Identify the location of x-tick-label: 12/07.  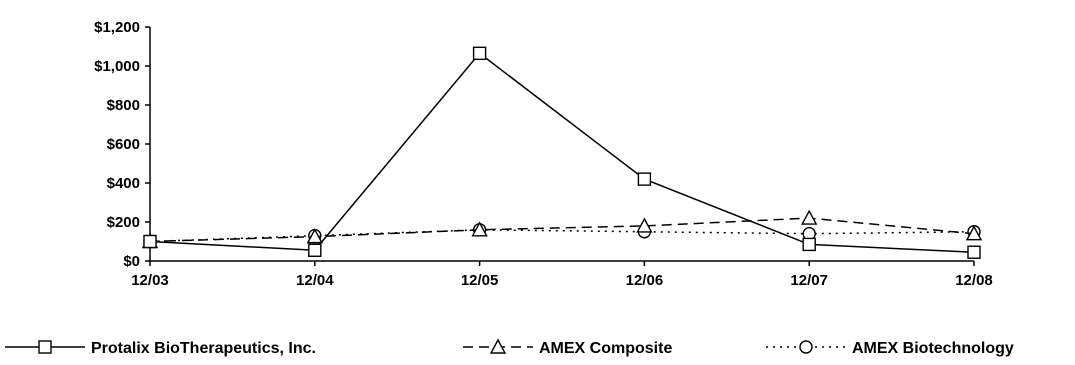
(809, 280).